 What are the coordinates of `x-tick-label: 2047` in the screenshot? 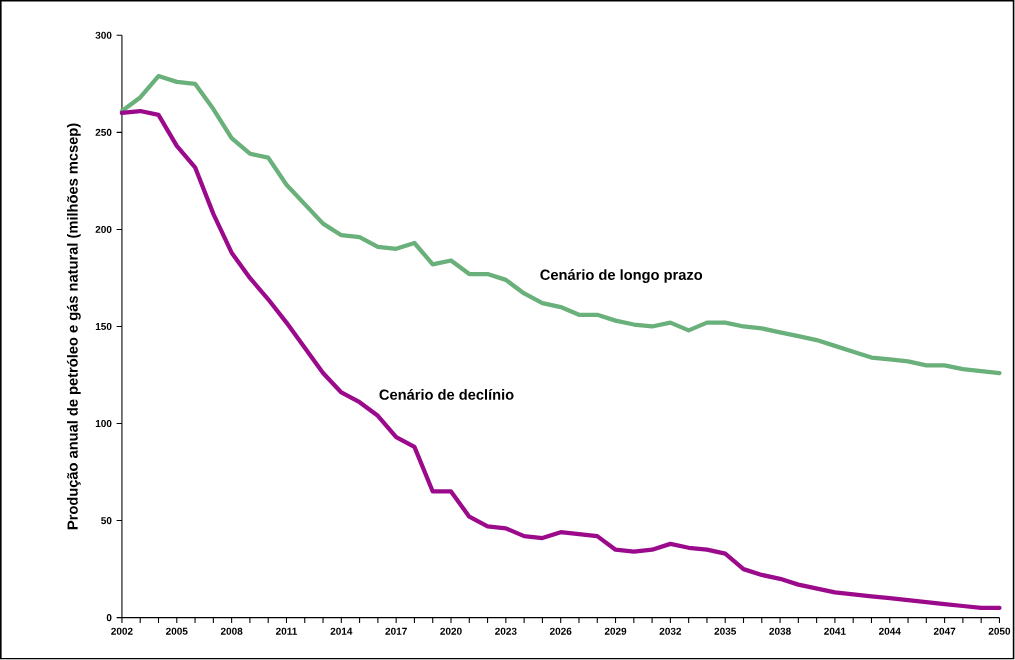 It's located at (944, 631).